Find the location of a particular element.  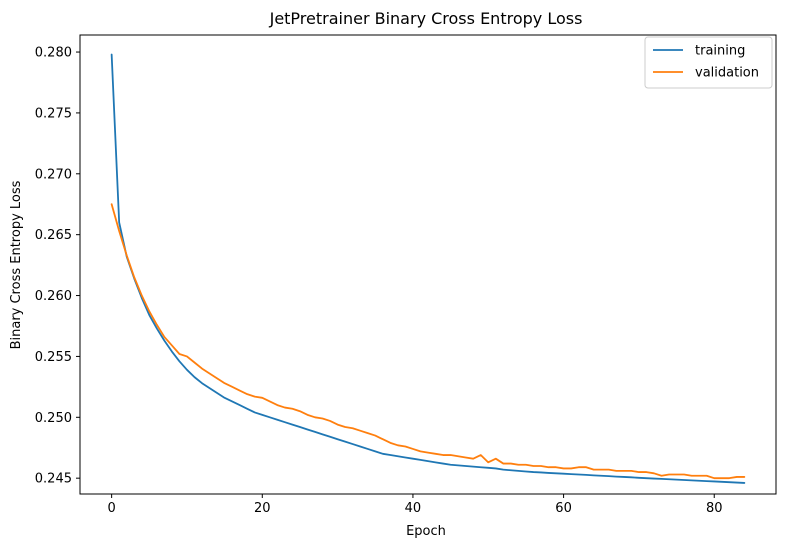

y-tick-label: 0.260 is located at coordinates (53, 296).